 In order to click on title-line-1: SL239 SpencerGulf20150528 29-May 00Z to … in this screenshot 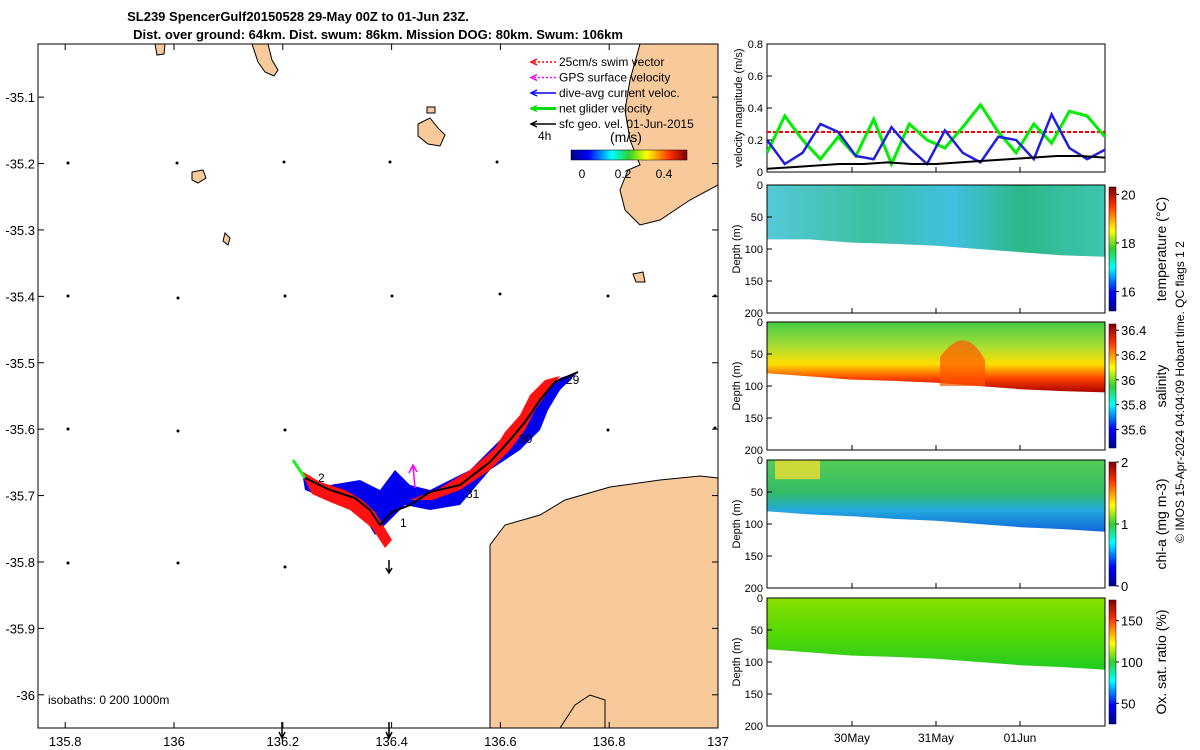, I will do `click(298, 16)`.